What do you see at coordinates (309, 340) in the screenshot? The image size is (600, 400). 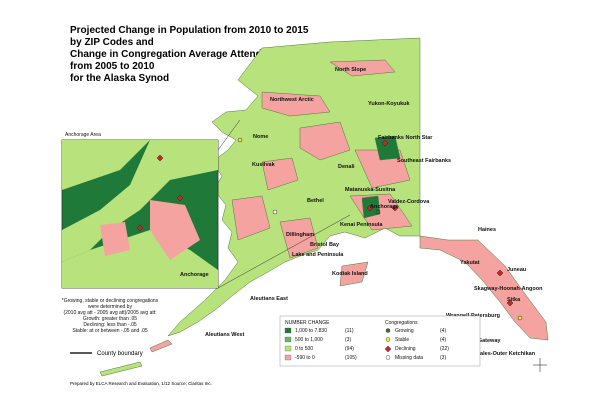 I see `legend-label: 500 to 1,000` at bounding box center [309, 340].